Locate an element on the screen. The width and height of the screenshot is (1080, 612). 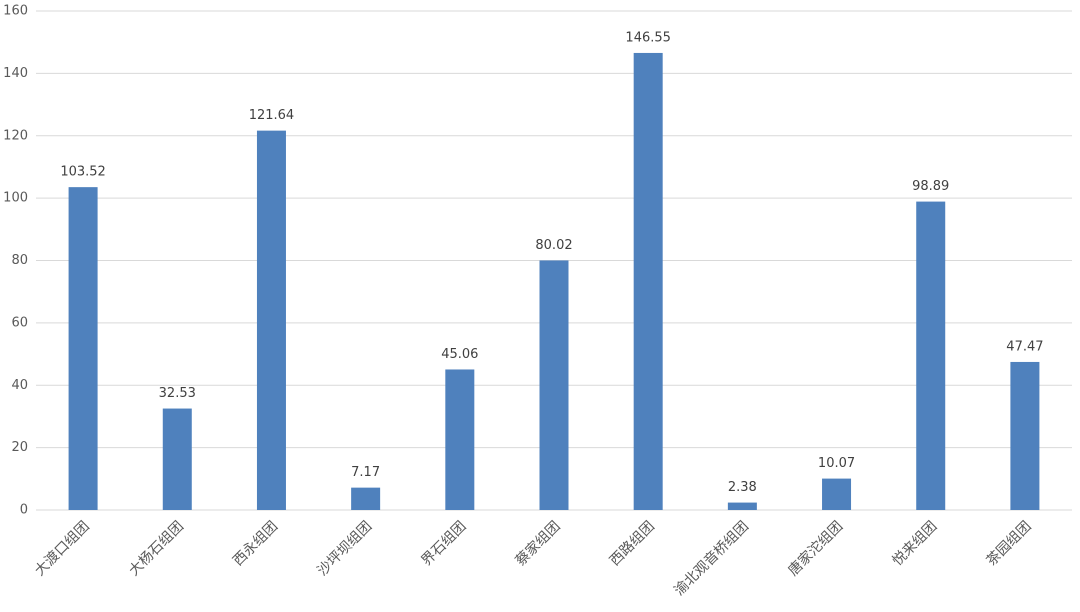
y-tick-label: 120 is located at coordinates (15, 135).